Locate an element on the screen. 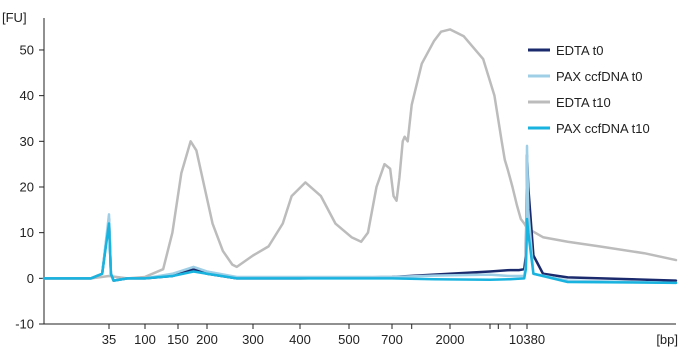 Image resolution: width=680 pixels, height=352 pixels. x-tick-label: 300 is located at coordinates (253, 339).